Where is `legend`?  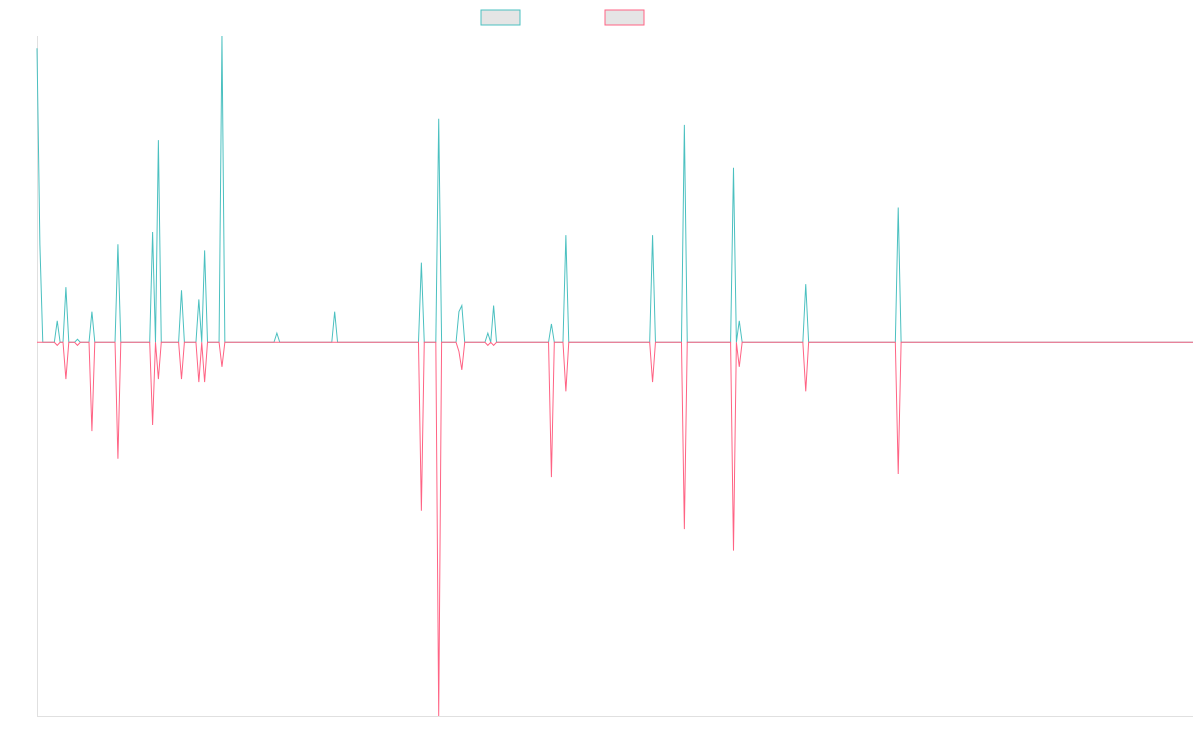
legend is located at coordinates (562, 17).